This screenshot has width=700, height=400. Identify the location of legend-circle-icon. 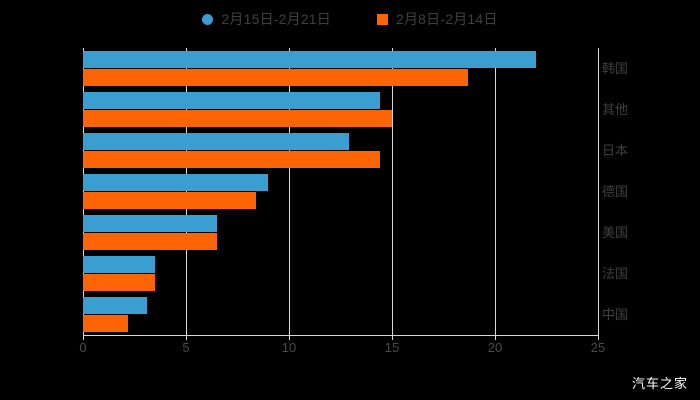
(208, 19).